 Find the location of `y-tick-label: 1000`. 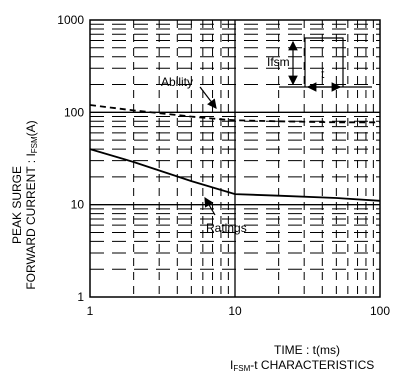

y-tick-label: 1000 is located at coordinates (70, 20).